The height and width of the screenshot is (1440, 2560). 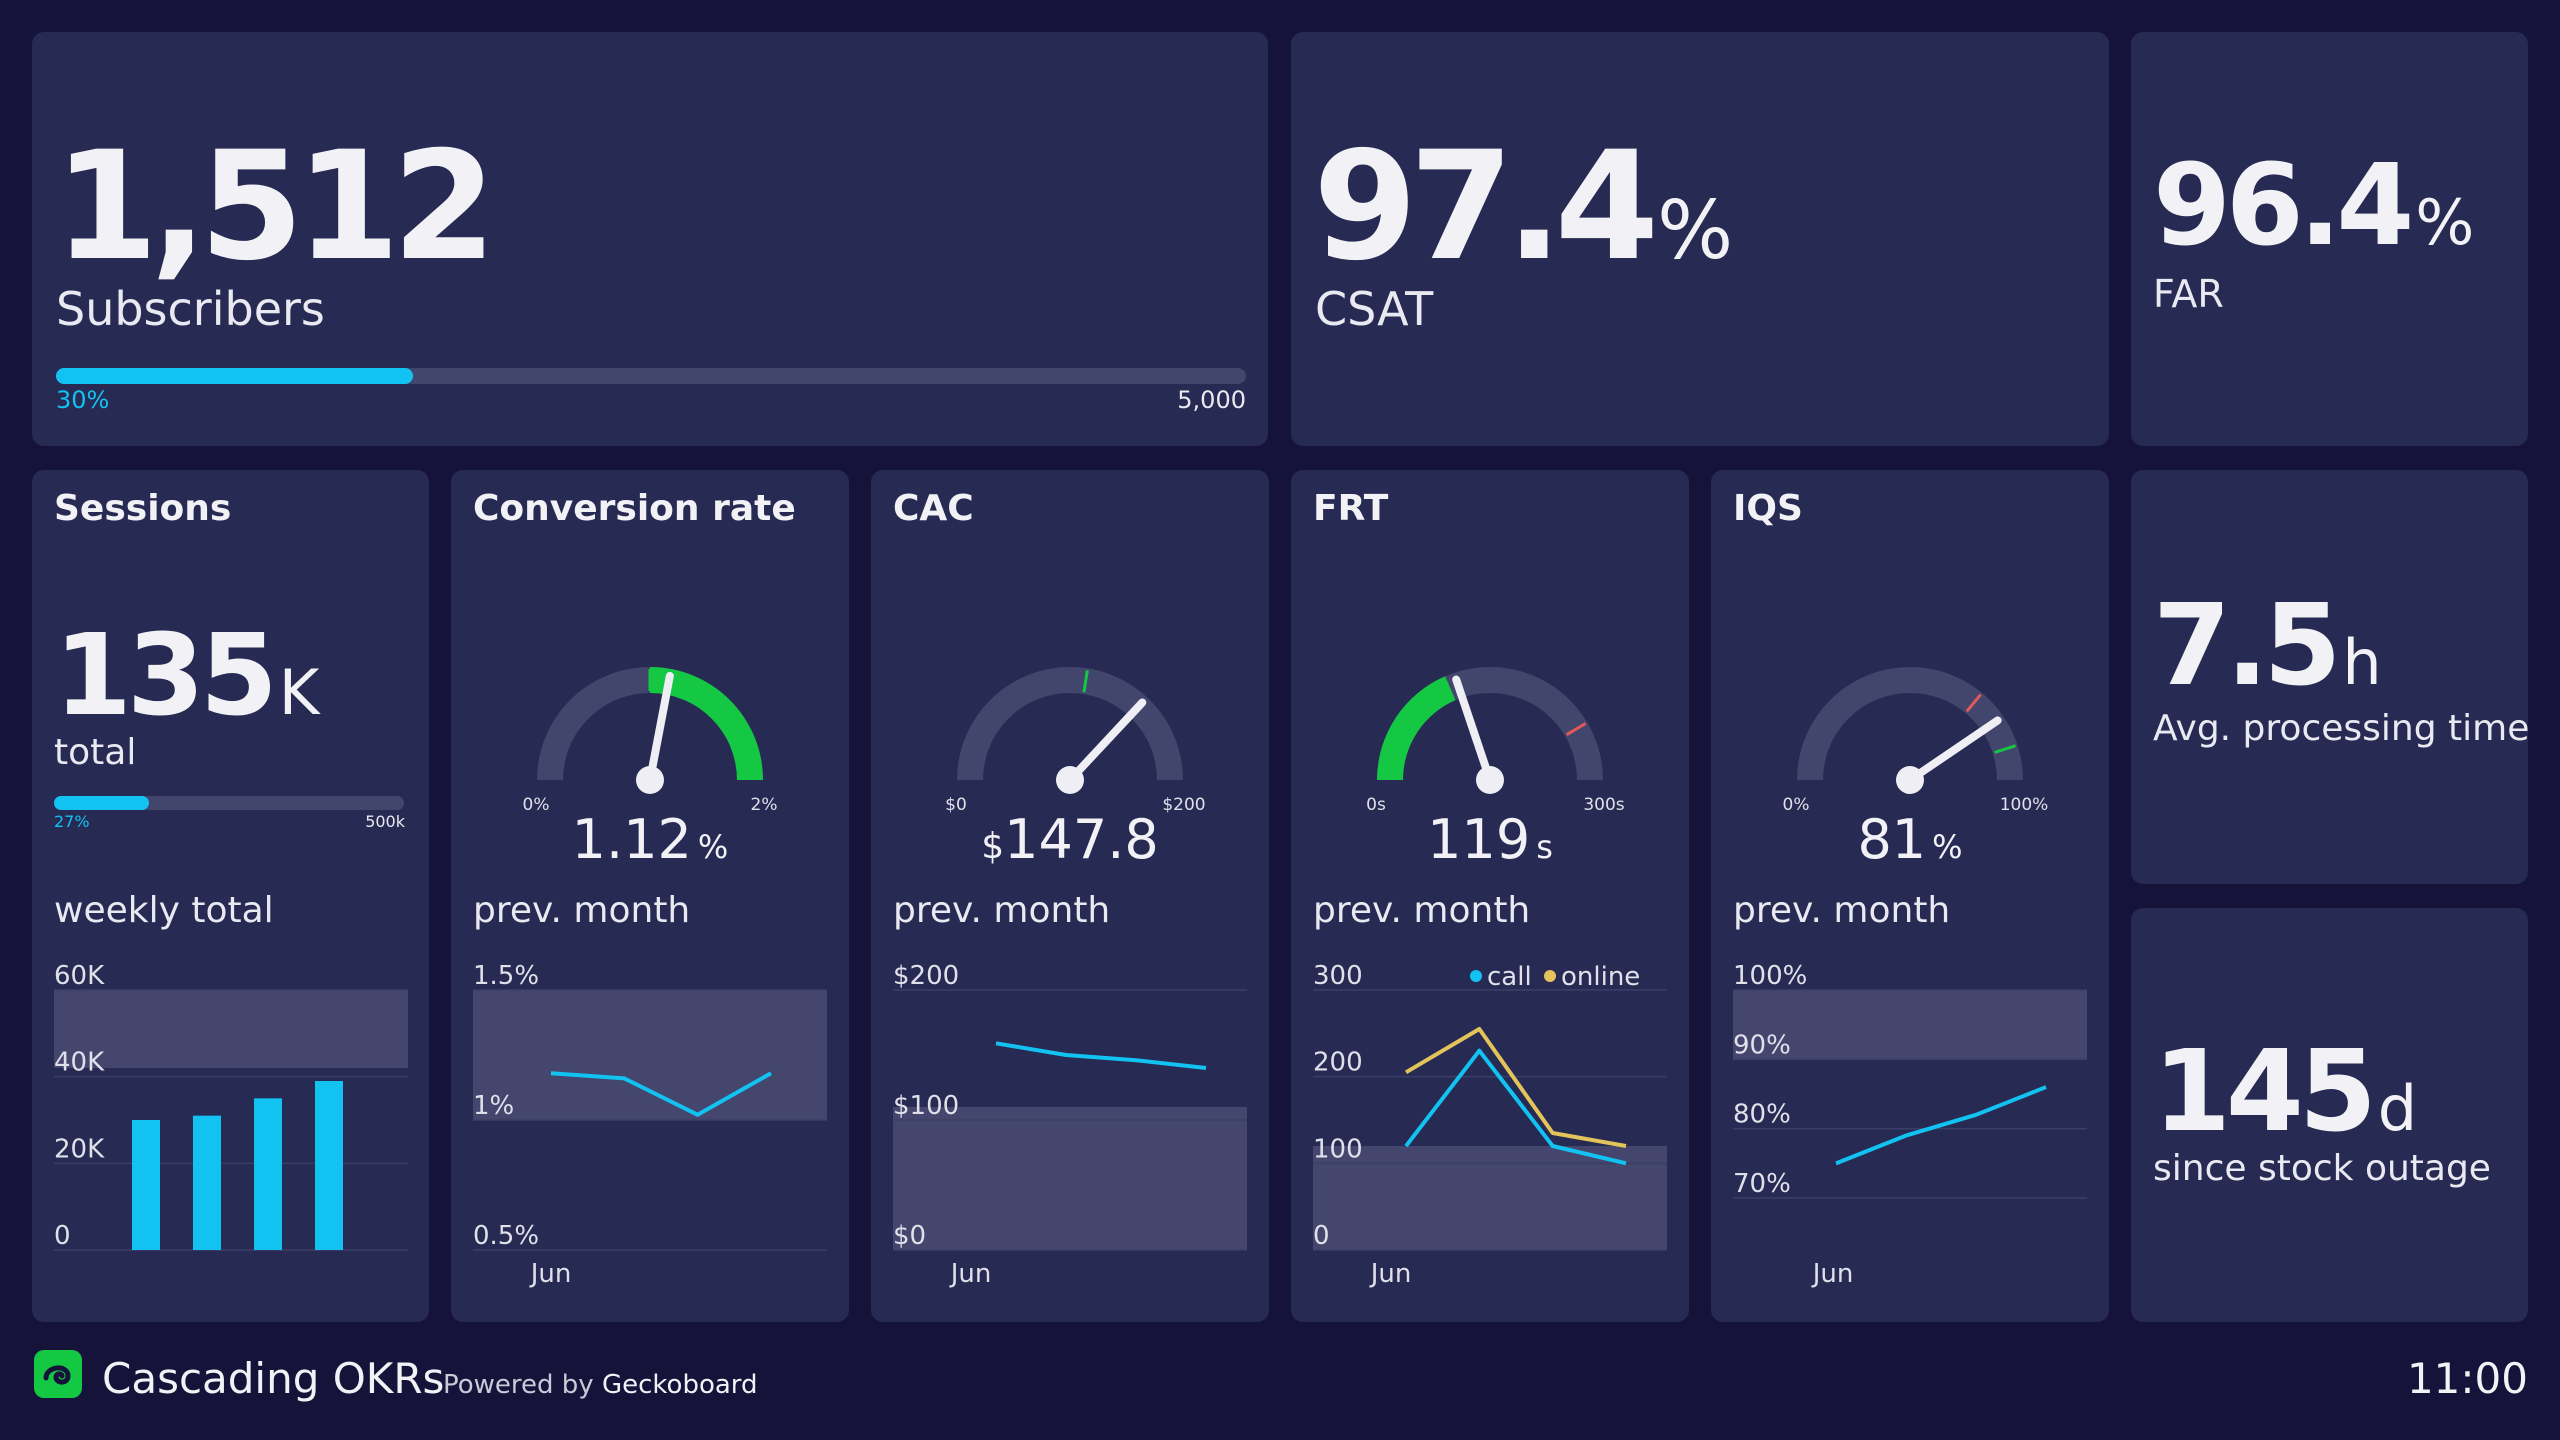 What do you see at coordinates (632, 839) in the screenshot?
I see `gauge-value-number: 1.12` at bounding box center [632, 839].